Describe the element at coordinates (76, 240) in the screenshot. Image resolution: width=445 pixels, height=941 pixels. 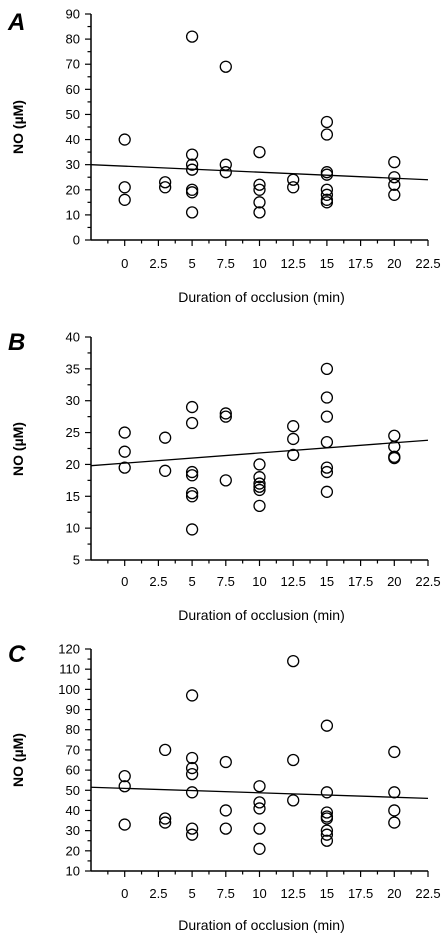
I see `y-tick-label: 0` at that location.